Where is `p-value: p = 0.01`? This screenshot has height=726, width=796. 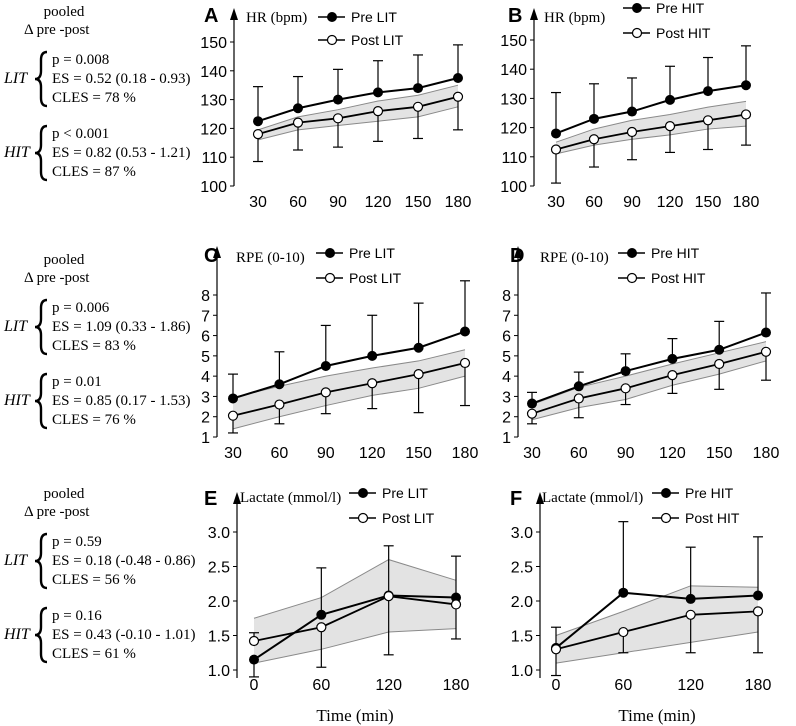
p-value: p = 0.01 is located at coordinates (77, 382).